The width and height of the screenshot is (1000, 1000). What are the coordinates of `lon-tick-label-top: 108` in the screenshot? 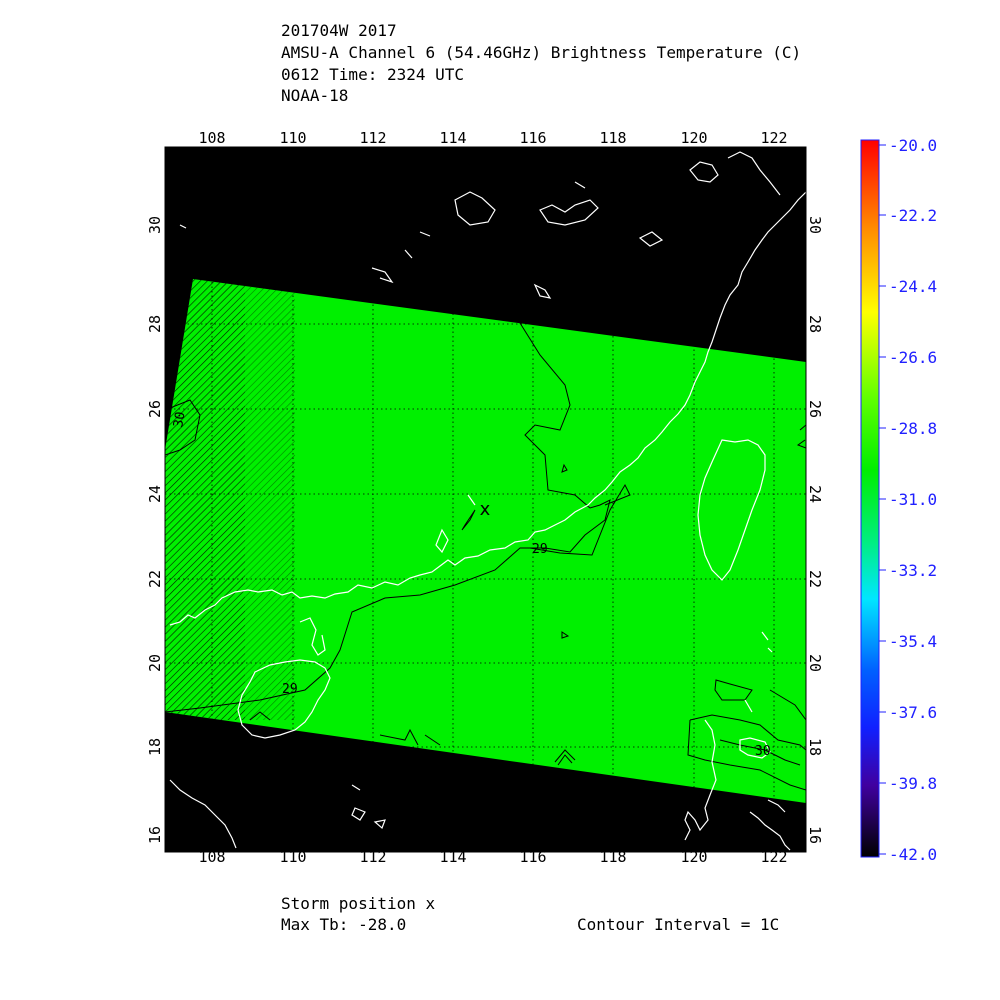 It's located at (211, 138).